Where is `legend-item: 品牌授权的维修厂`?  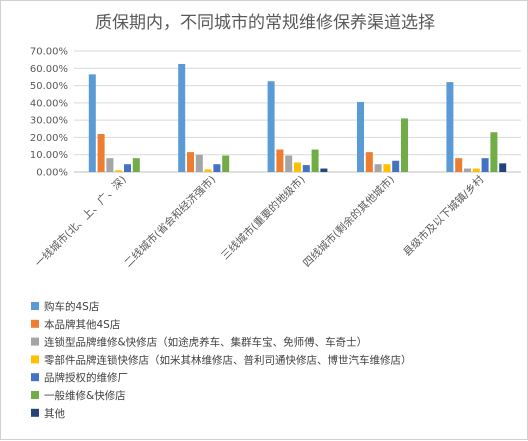
legend-item: 品牌授权的维修厂 is located at coordinates (86, 377).